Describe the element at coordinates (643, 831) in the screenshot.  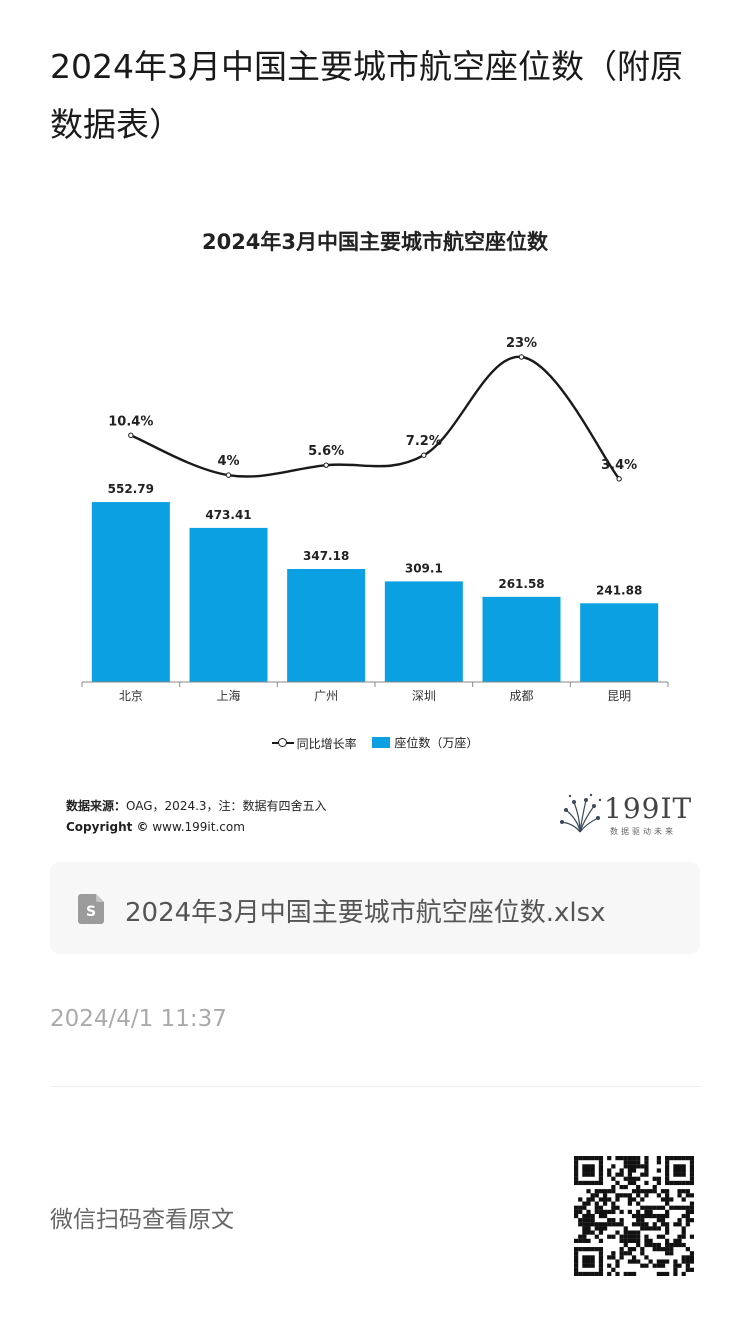
I see `brand-tagline: 数据驱动未来` at that location.